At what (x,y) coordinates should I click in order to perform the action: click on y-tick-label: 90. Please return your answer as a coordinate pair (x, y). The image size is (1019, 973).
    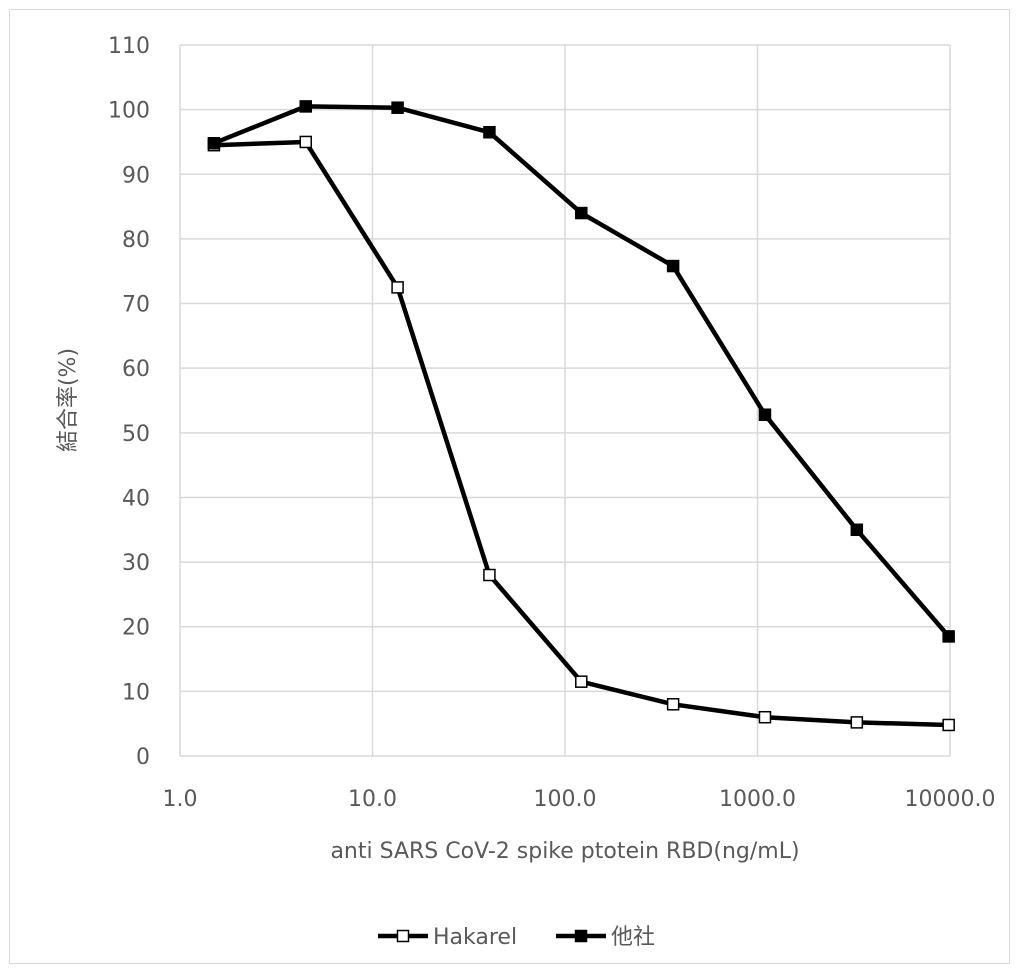
    Looking at the image, I should click on (136, 175).